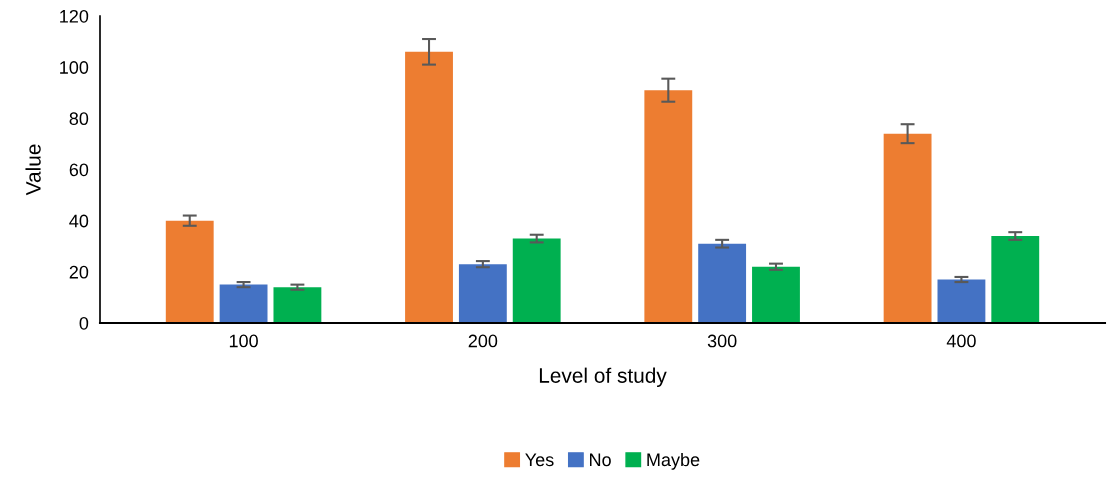 The image size is (1107, 479). What do you see at coordinates (673, 461) in the screenshot?
I see `legend-label: Maybe` at bounding box center [673, 461].